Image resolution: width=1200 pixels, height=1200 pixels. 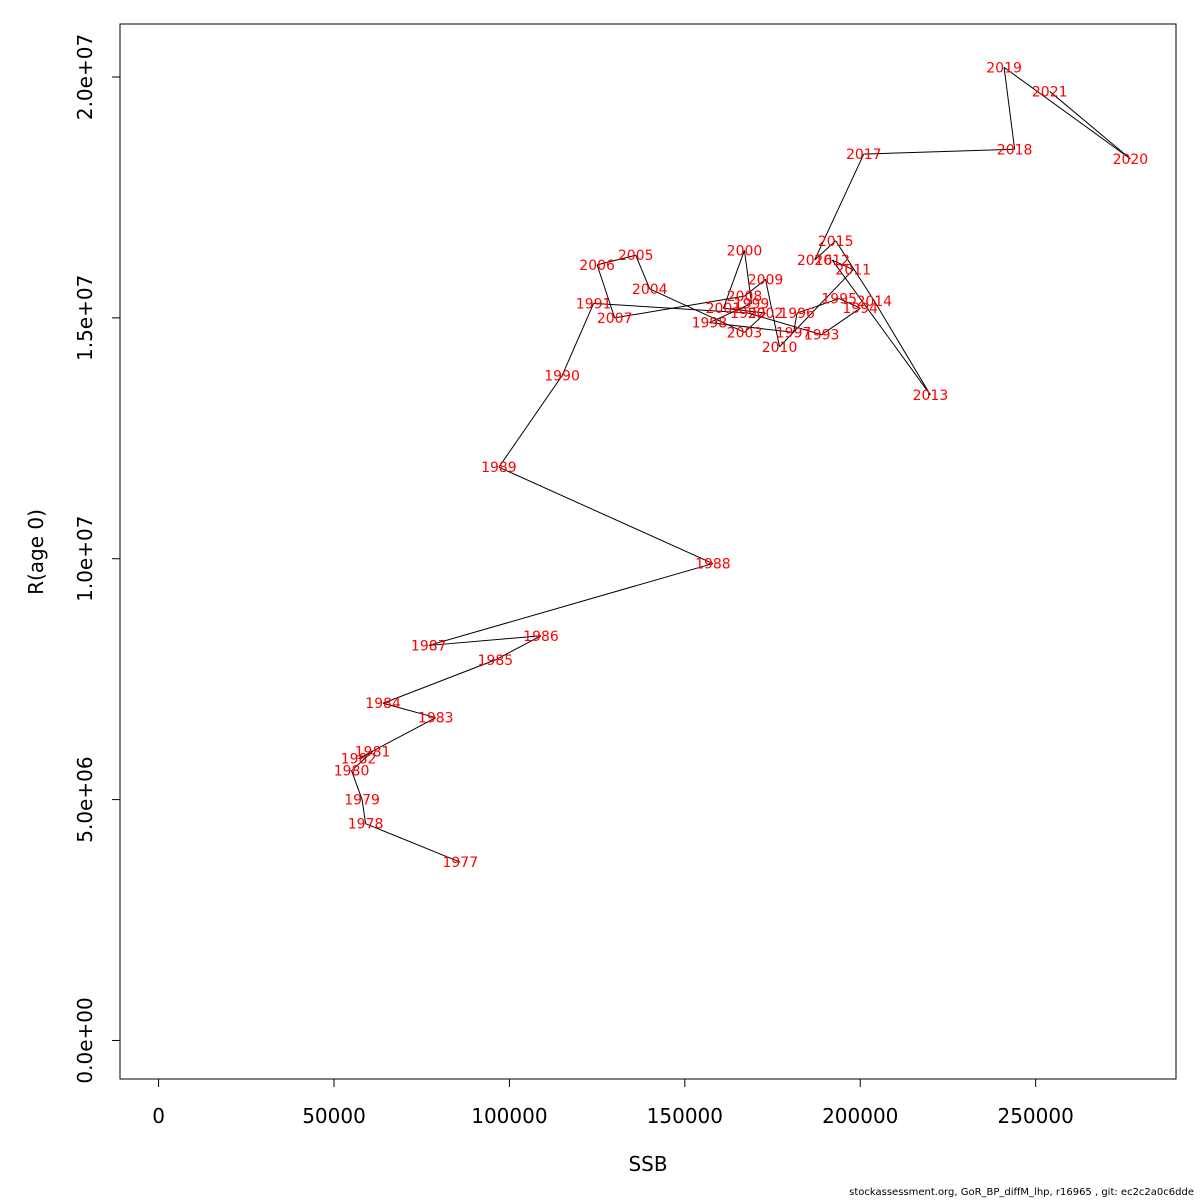 What do you see at coordinates (499, 468) in the screenshot?
I see `point-label-1989: 1989` at bounding box center [499, 468].